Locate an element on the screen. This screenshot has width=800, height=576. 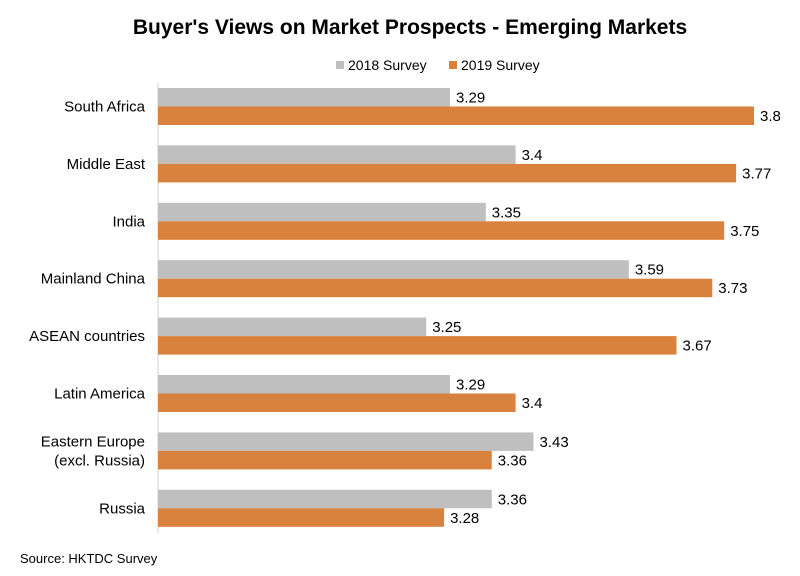
data-label: 3.35 is located at coordinates (506, 212).